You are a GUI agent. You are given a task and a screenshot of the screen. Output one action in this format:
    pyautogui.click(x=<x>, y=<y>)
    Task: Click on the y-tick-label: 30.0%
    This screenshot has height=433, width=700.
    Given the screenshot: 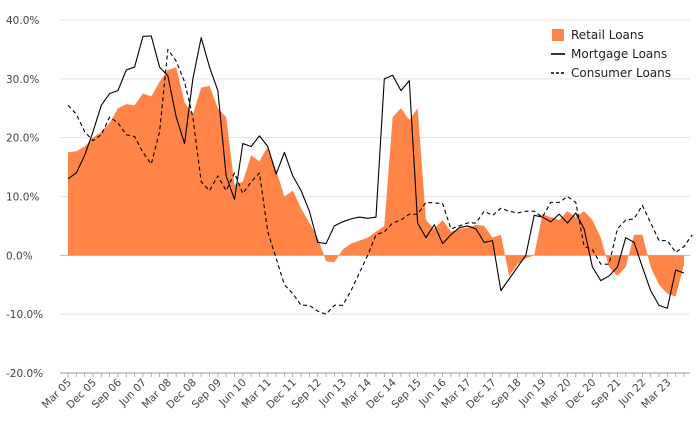 What is the action you would take?
    pyautogui.click(x=22, y=80)
    